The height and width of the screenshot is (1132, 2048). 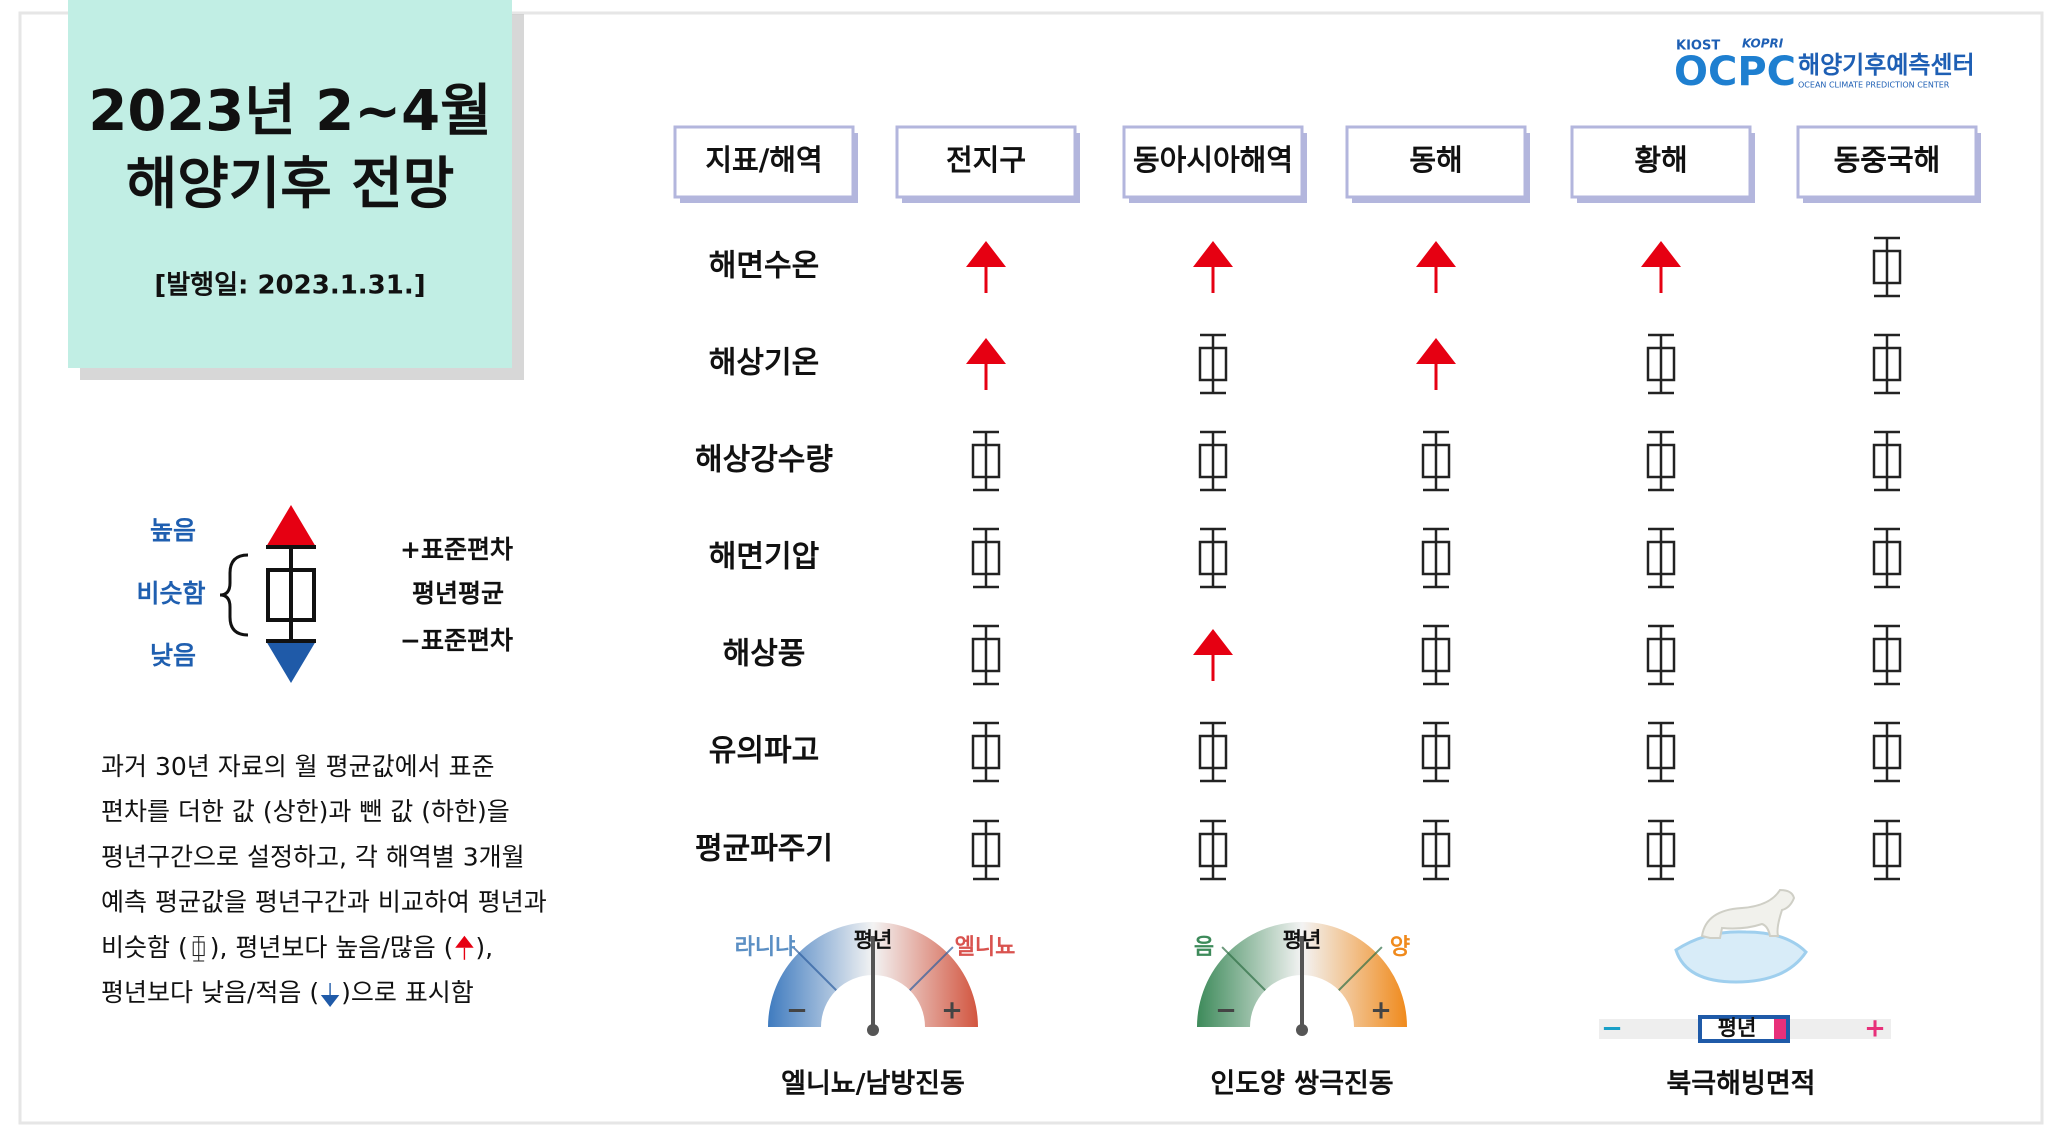 What do you see at coordinates (985, 947) in the screenshot?
I see `gauge-right: 엘니뇨` at bounding box center [985, 947].